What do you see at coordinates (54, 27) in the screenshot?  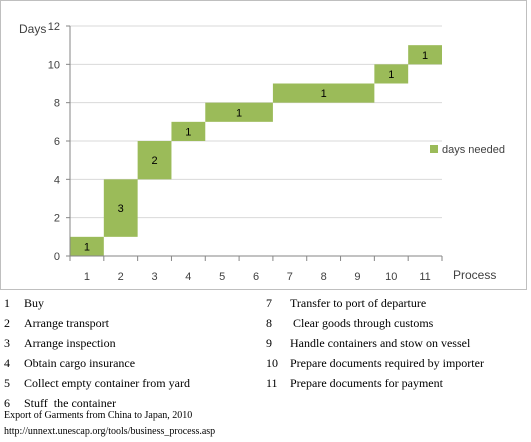 I see `y-tick-label-12: 12` at bounding box center [54, 27].